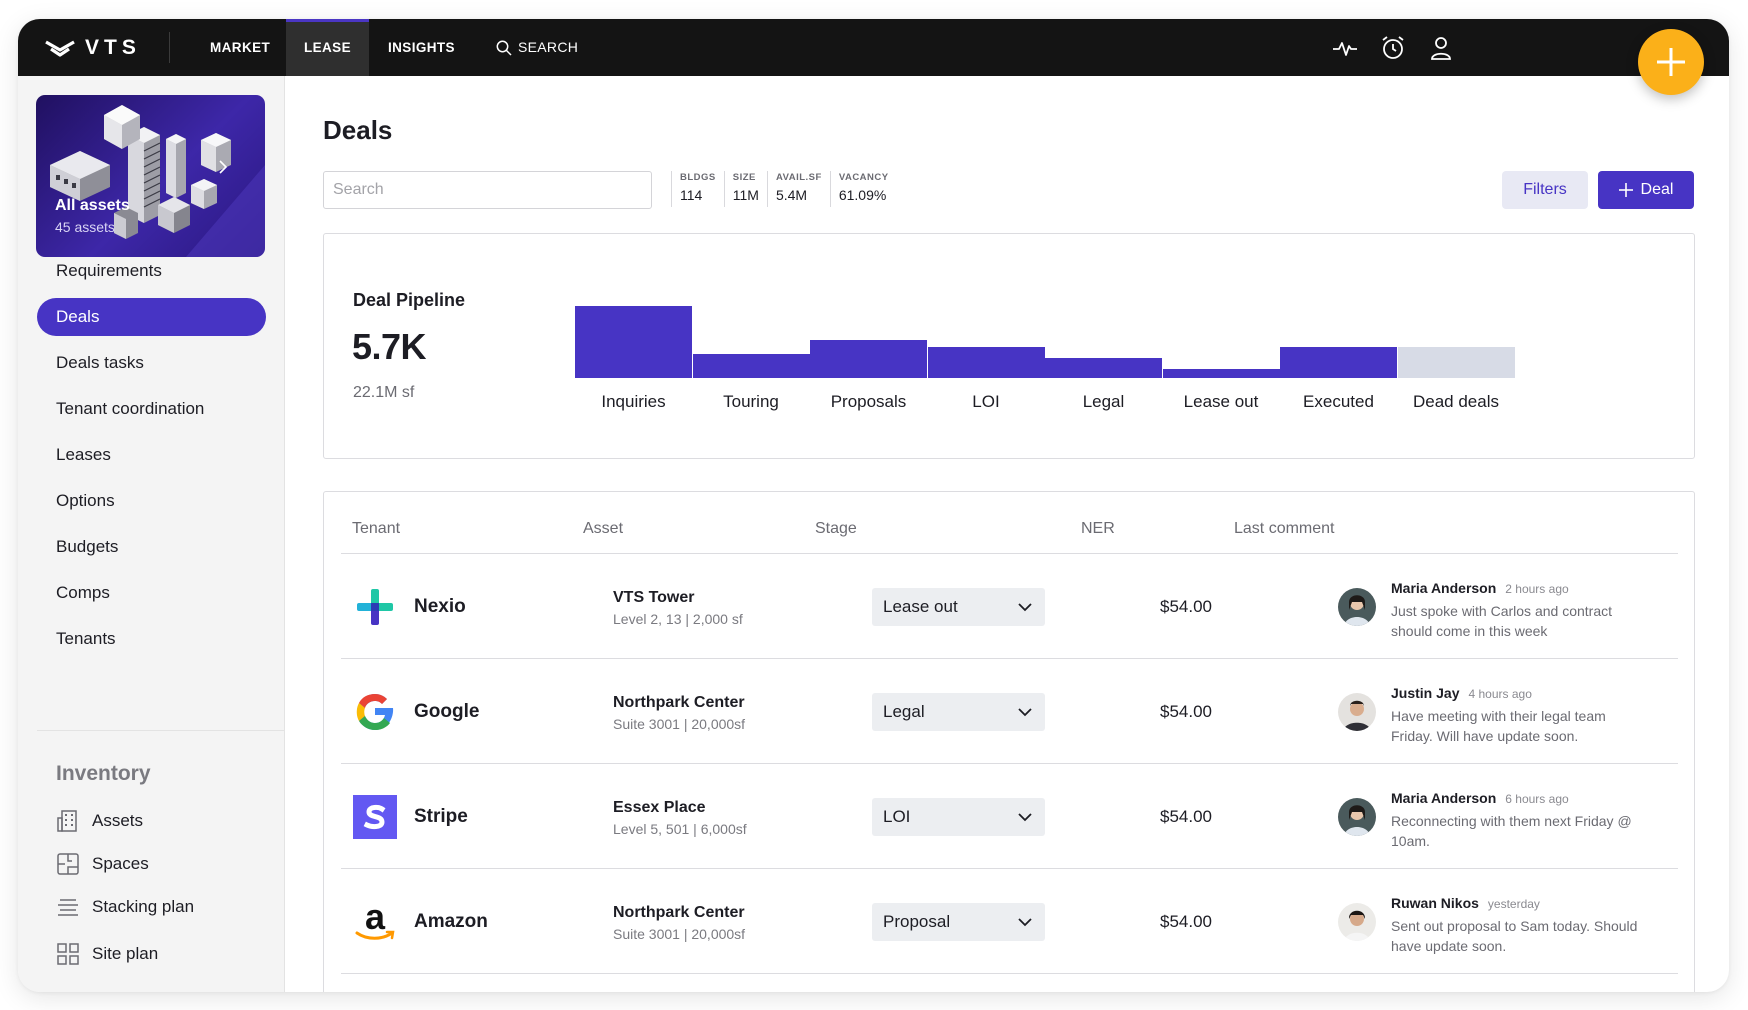  I want to click on floorplan-icon, so click(68, 864).